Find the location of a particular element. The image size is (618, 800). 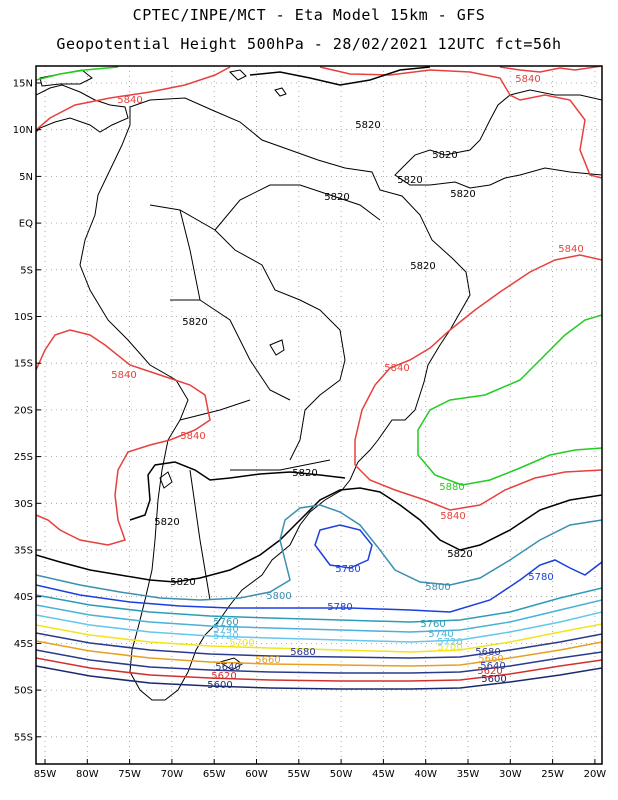

contour-5840-mid is located at coordinates (478, 359).